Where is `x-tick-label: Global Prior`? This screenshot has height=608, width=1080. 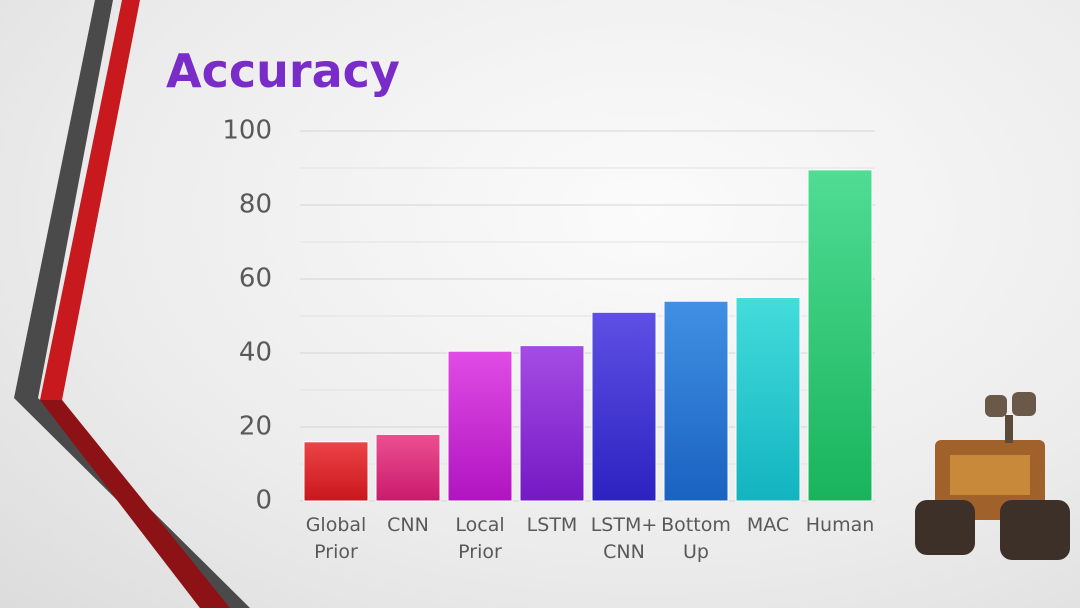
x-tick-label: Global Prior is located at coordinates (336, 538).